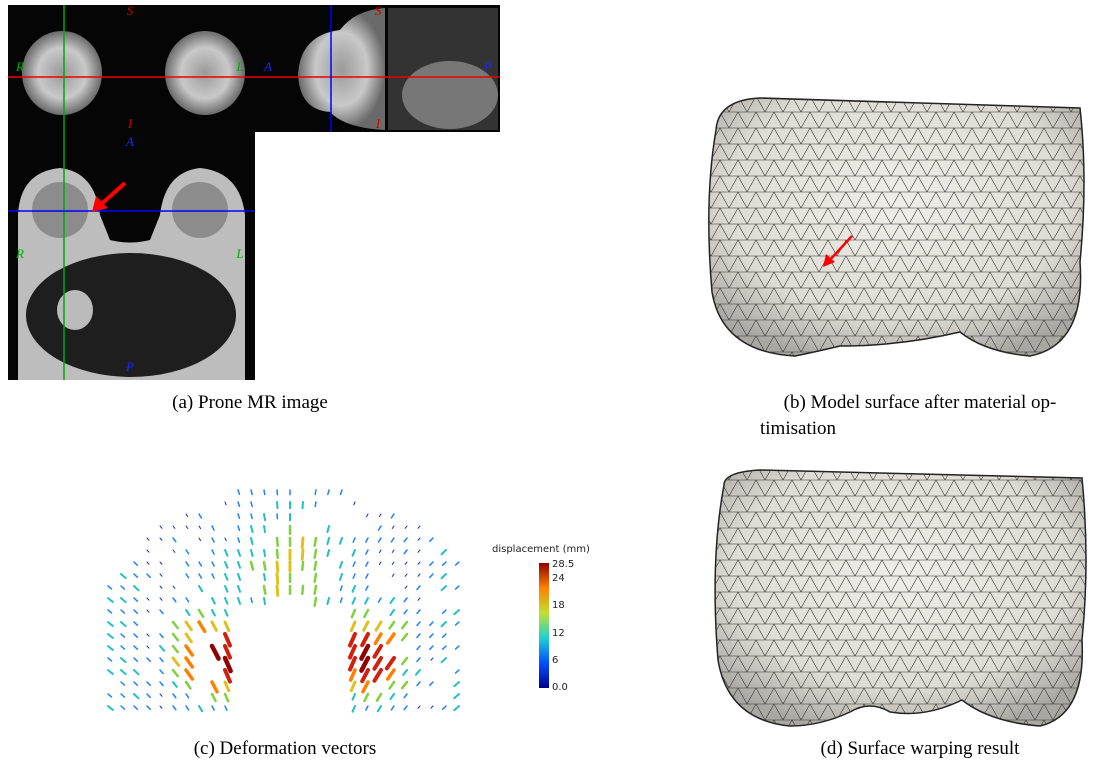  I want to click on colorbar-tick: 28.5, so click(563, 564).